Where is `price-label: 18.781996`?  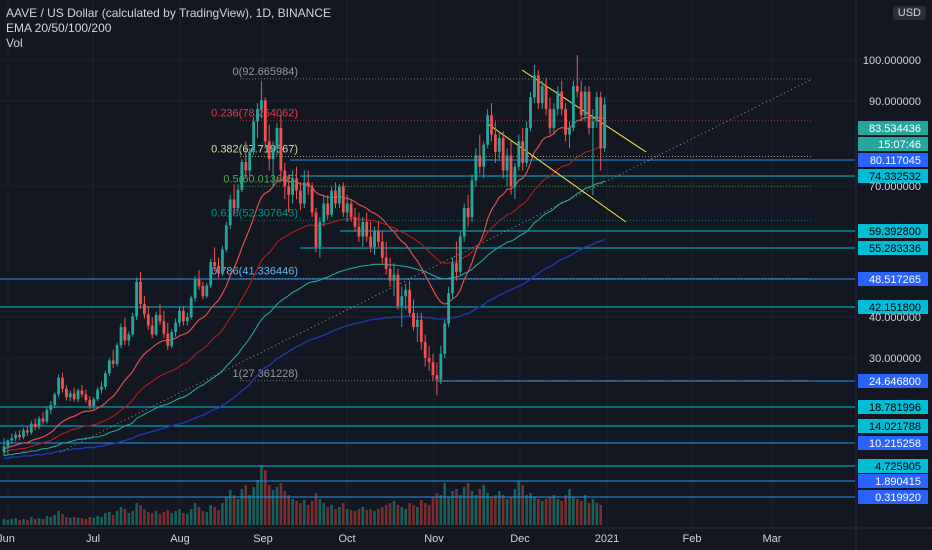 price-label: 18.781996 is located at coordinates (895, 408).